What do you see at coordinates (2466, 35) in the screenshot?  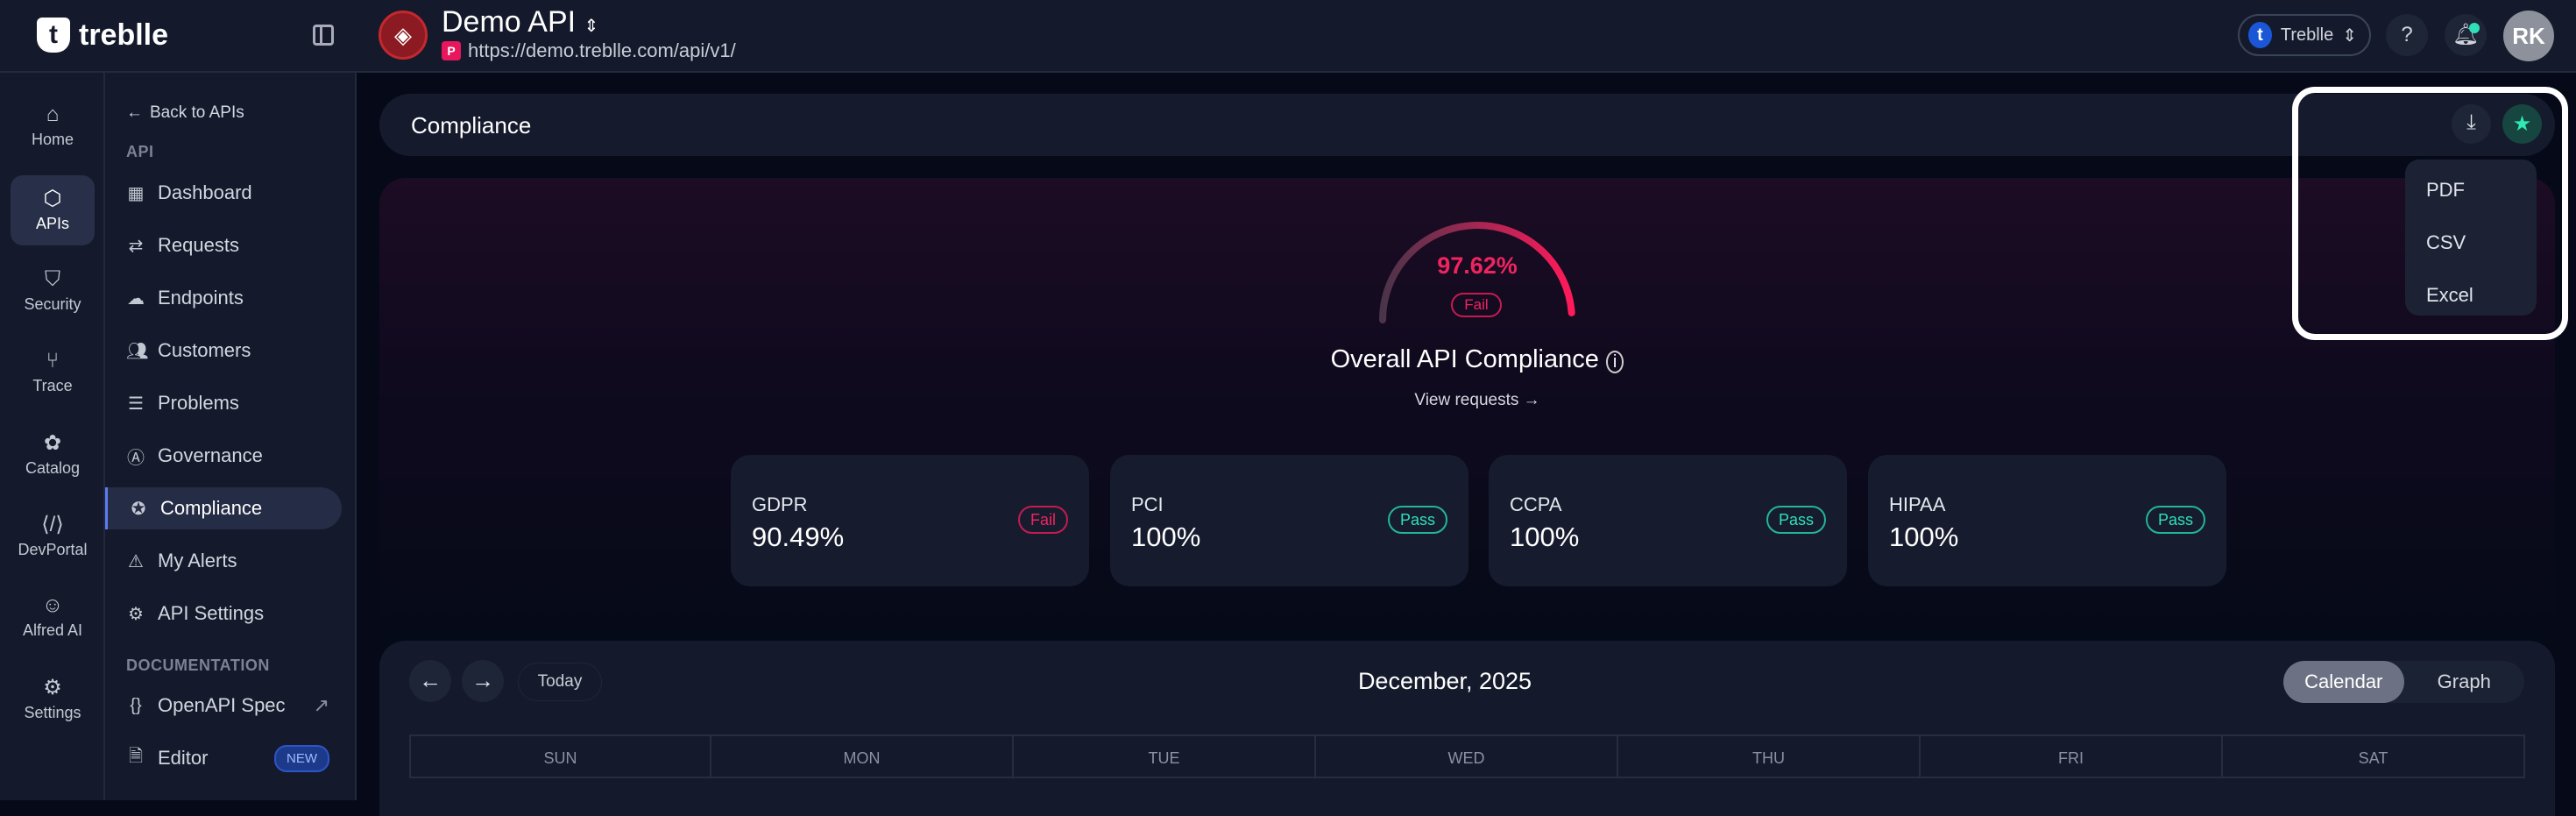 I see `notifications-button: 🔔︎` at bounding box center [2466, 35].